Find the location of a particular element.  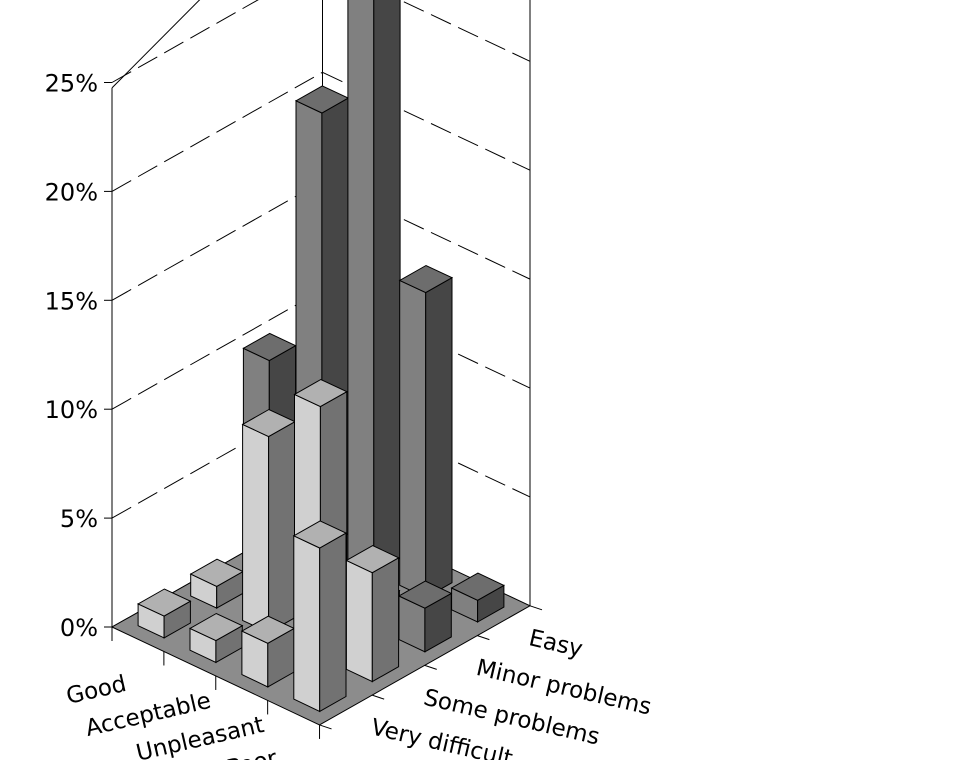

y-tick-label: 20% is located at coordinates (71, 192).